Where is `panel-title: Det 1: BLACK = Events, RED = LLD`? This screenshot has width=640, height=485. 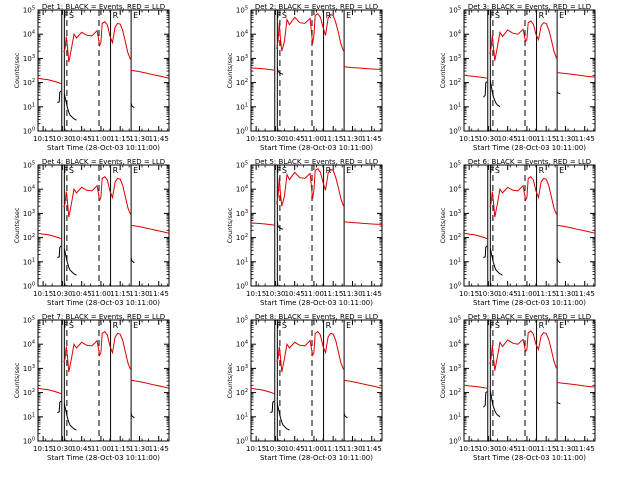
panel-title: Det 1: BLACK = Events, RED = LLD is located at coordinates (103, 7).